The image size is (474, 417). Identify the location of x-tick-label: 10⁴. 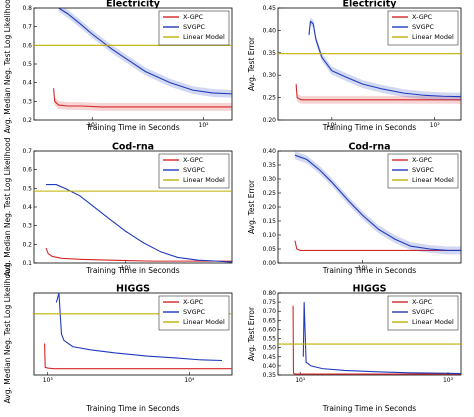
(189, 380).